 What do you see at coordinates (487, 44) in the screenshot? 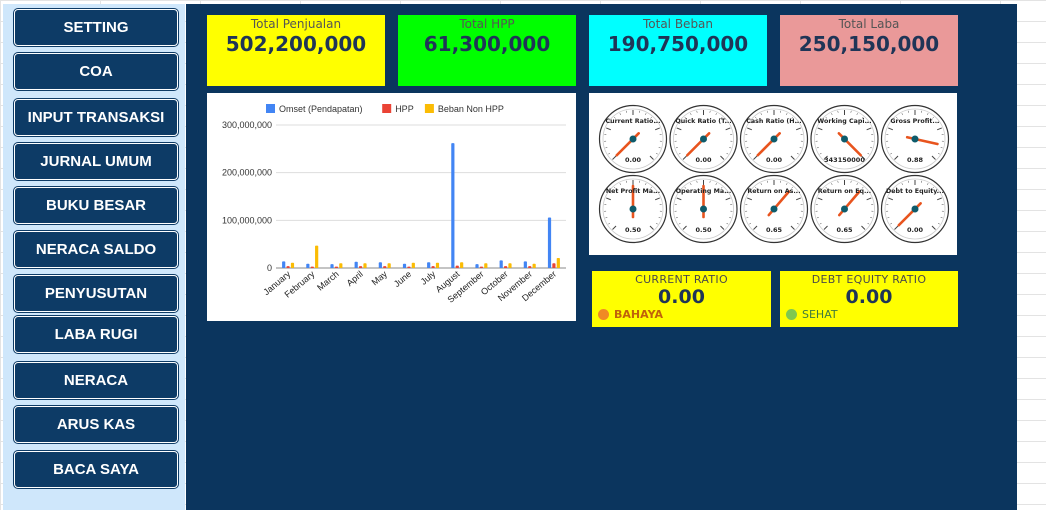
I see `kpi-value: 61,300,000` at bounding box center [487, 44].